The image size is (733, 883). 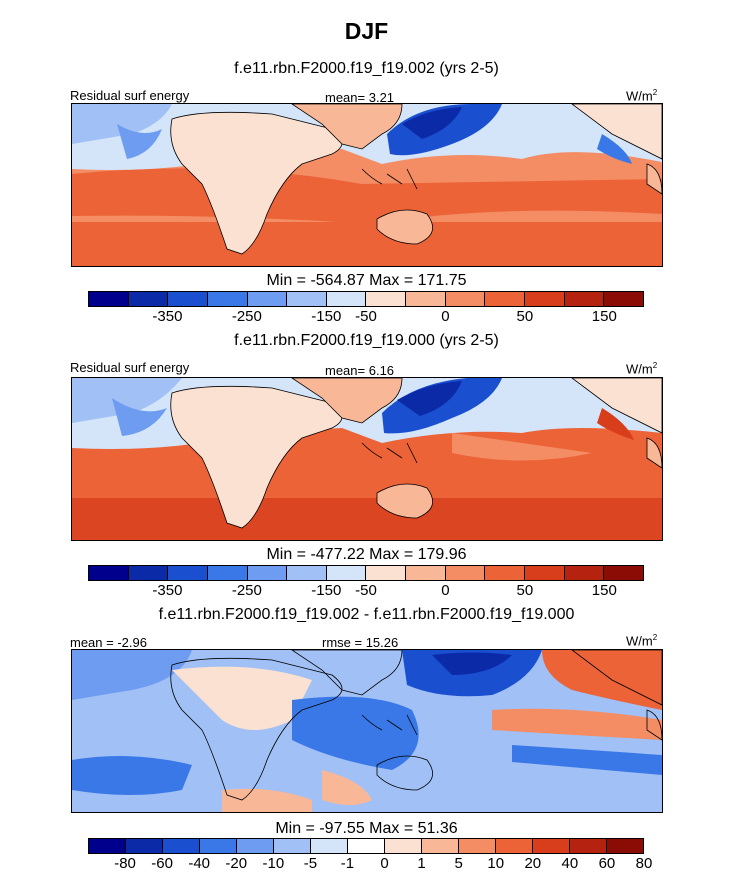 I want to click on panel-2-left-label: Residual surf energy, so click(x=130, y=367).